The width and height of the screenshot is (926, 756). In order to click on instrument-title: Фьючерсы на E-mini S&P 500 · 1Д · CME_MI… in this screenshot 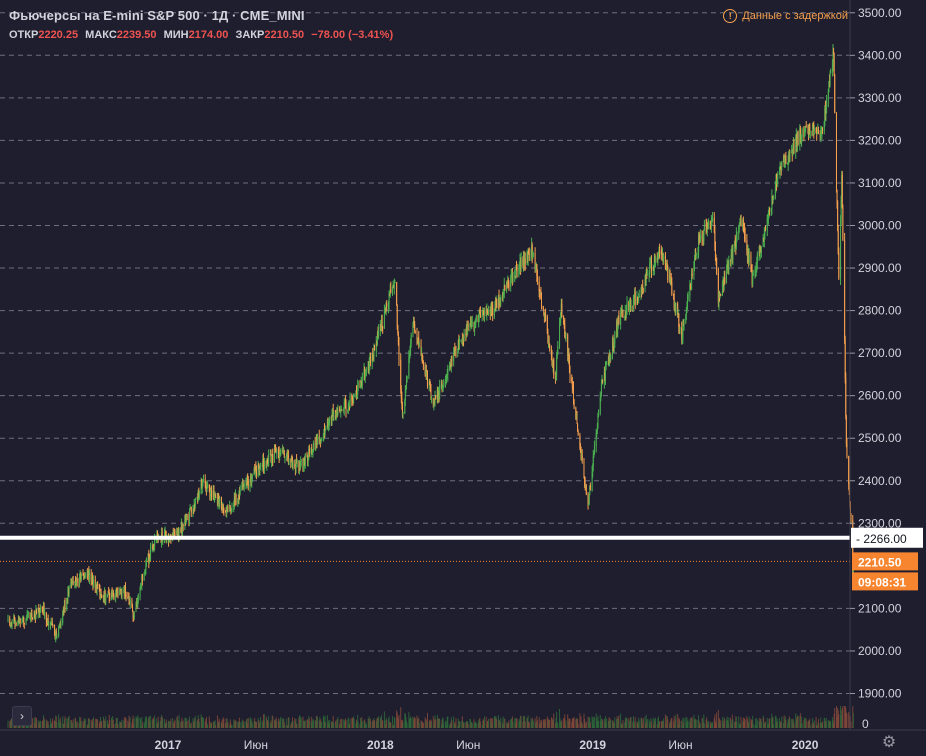, I will do `click(157, 15)`.